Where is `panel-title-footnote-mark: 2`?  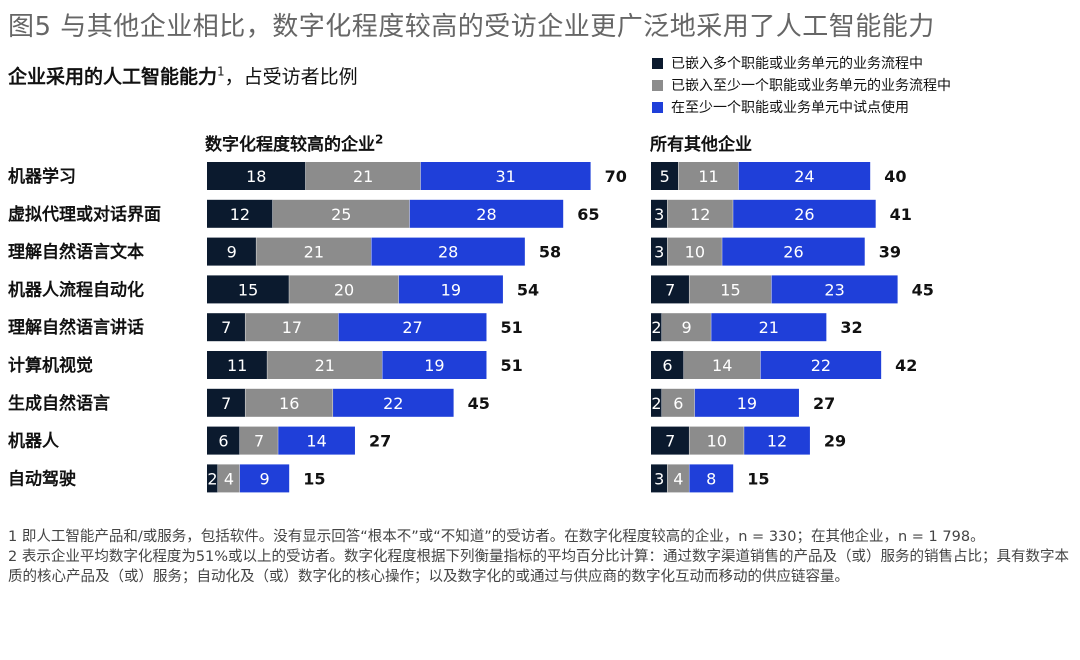
panel-title-footnote-mark: 2 is located at coordinates (379, 139).